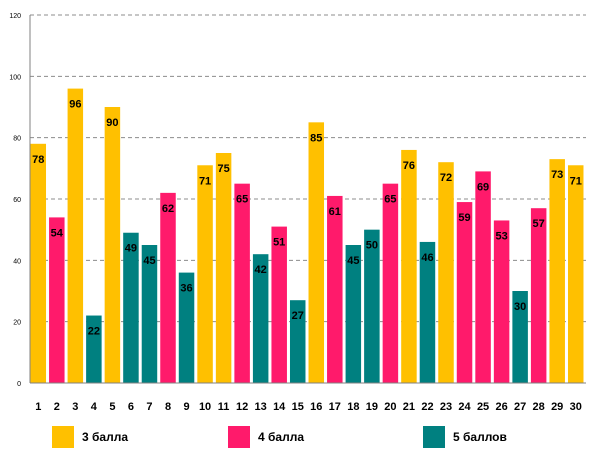  I want to click on x-tick-label-13: 13, so click(261, 407).